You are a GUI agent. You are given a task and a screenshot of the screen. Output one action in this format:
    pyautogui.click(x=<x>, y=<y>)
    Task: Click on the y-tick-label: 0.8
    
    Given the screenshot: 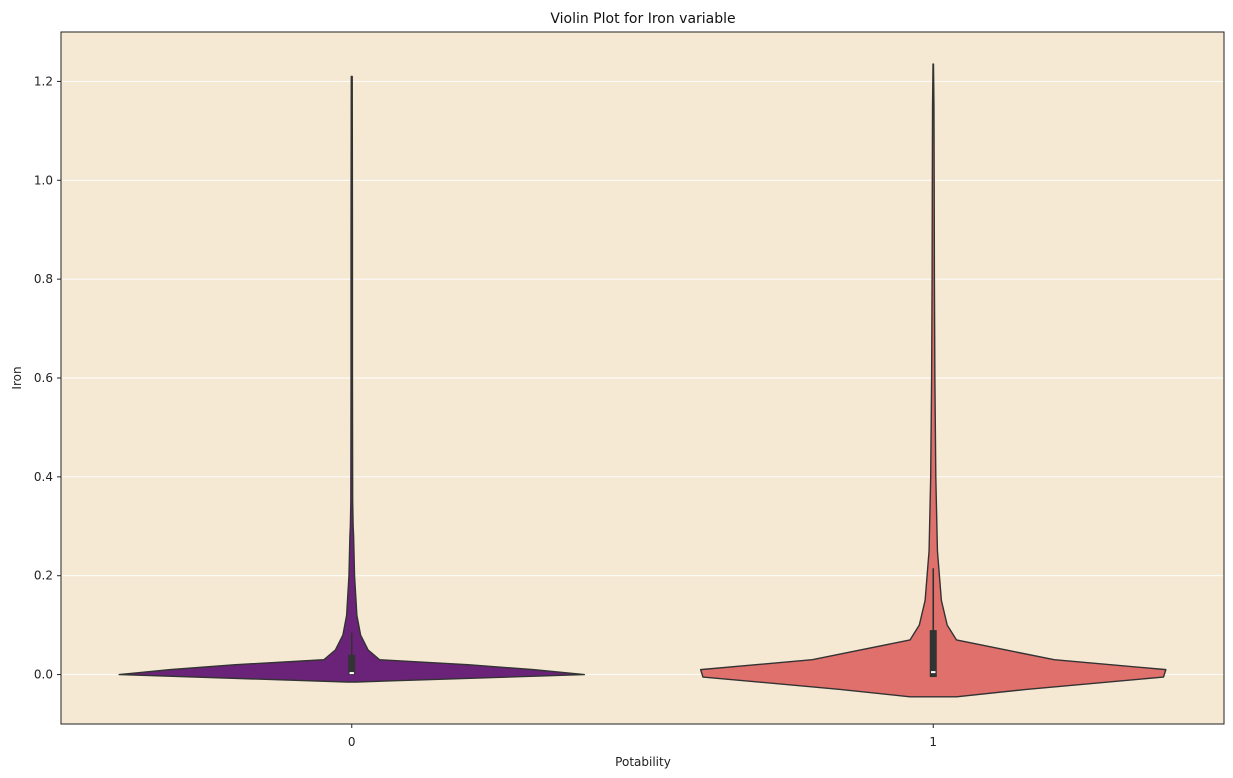 What is the action you would take?
    pyautogui.click(x=43, y=279)
    